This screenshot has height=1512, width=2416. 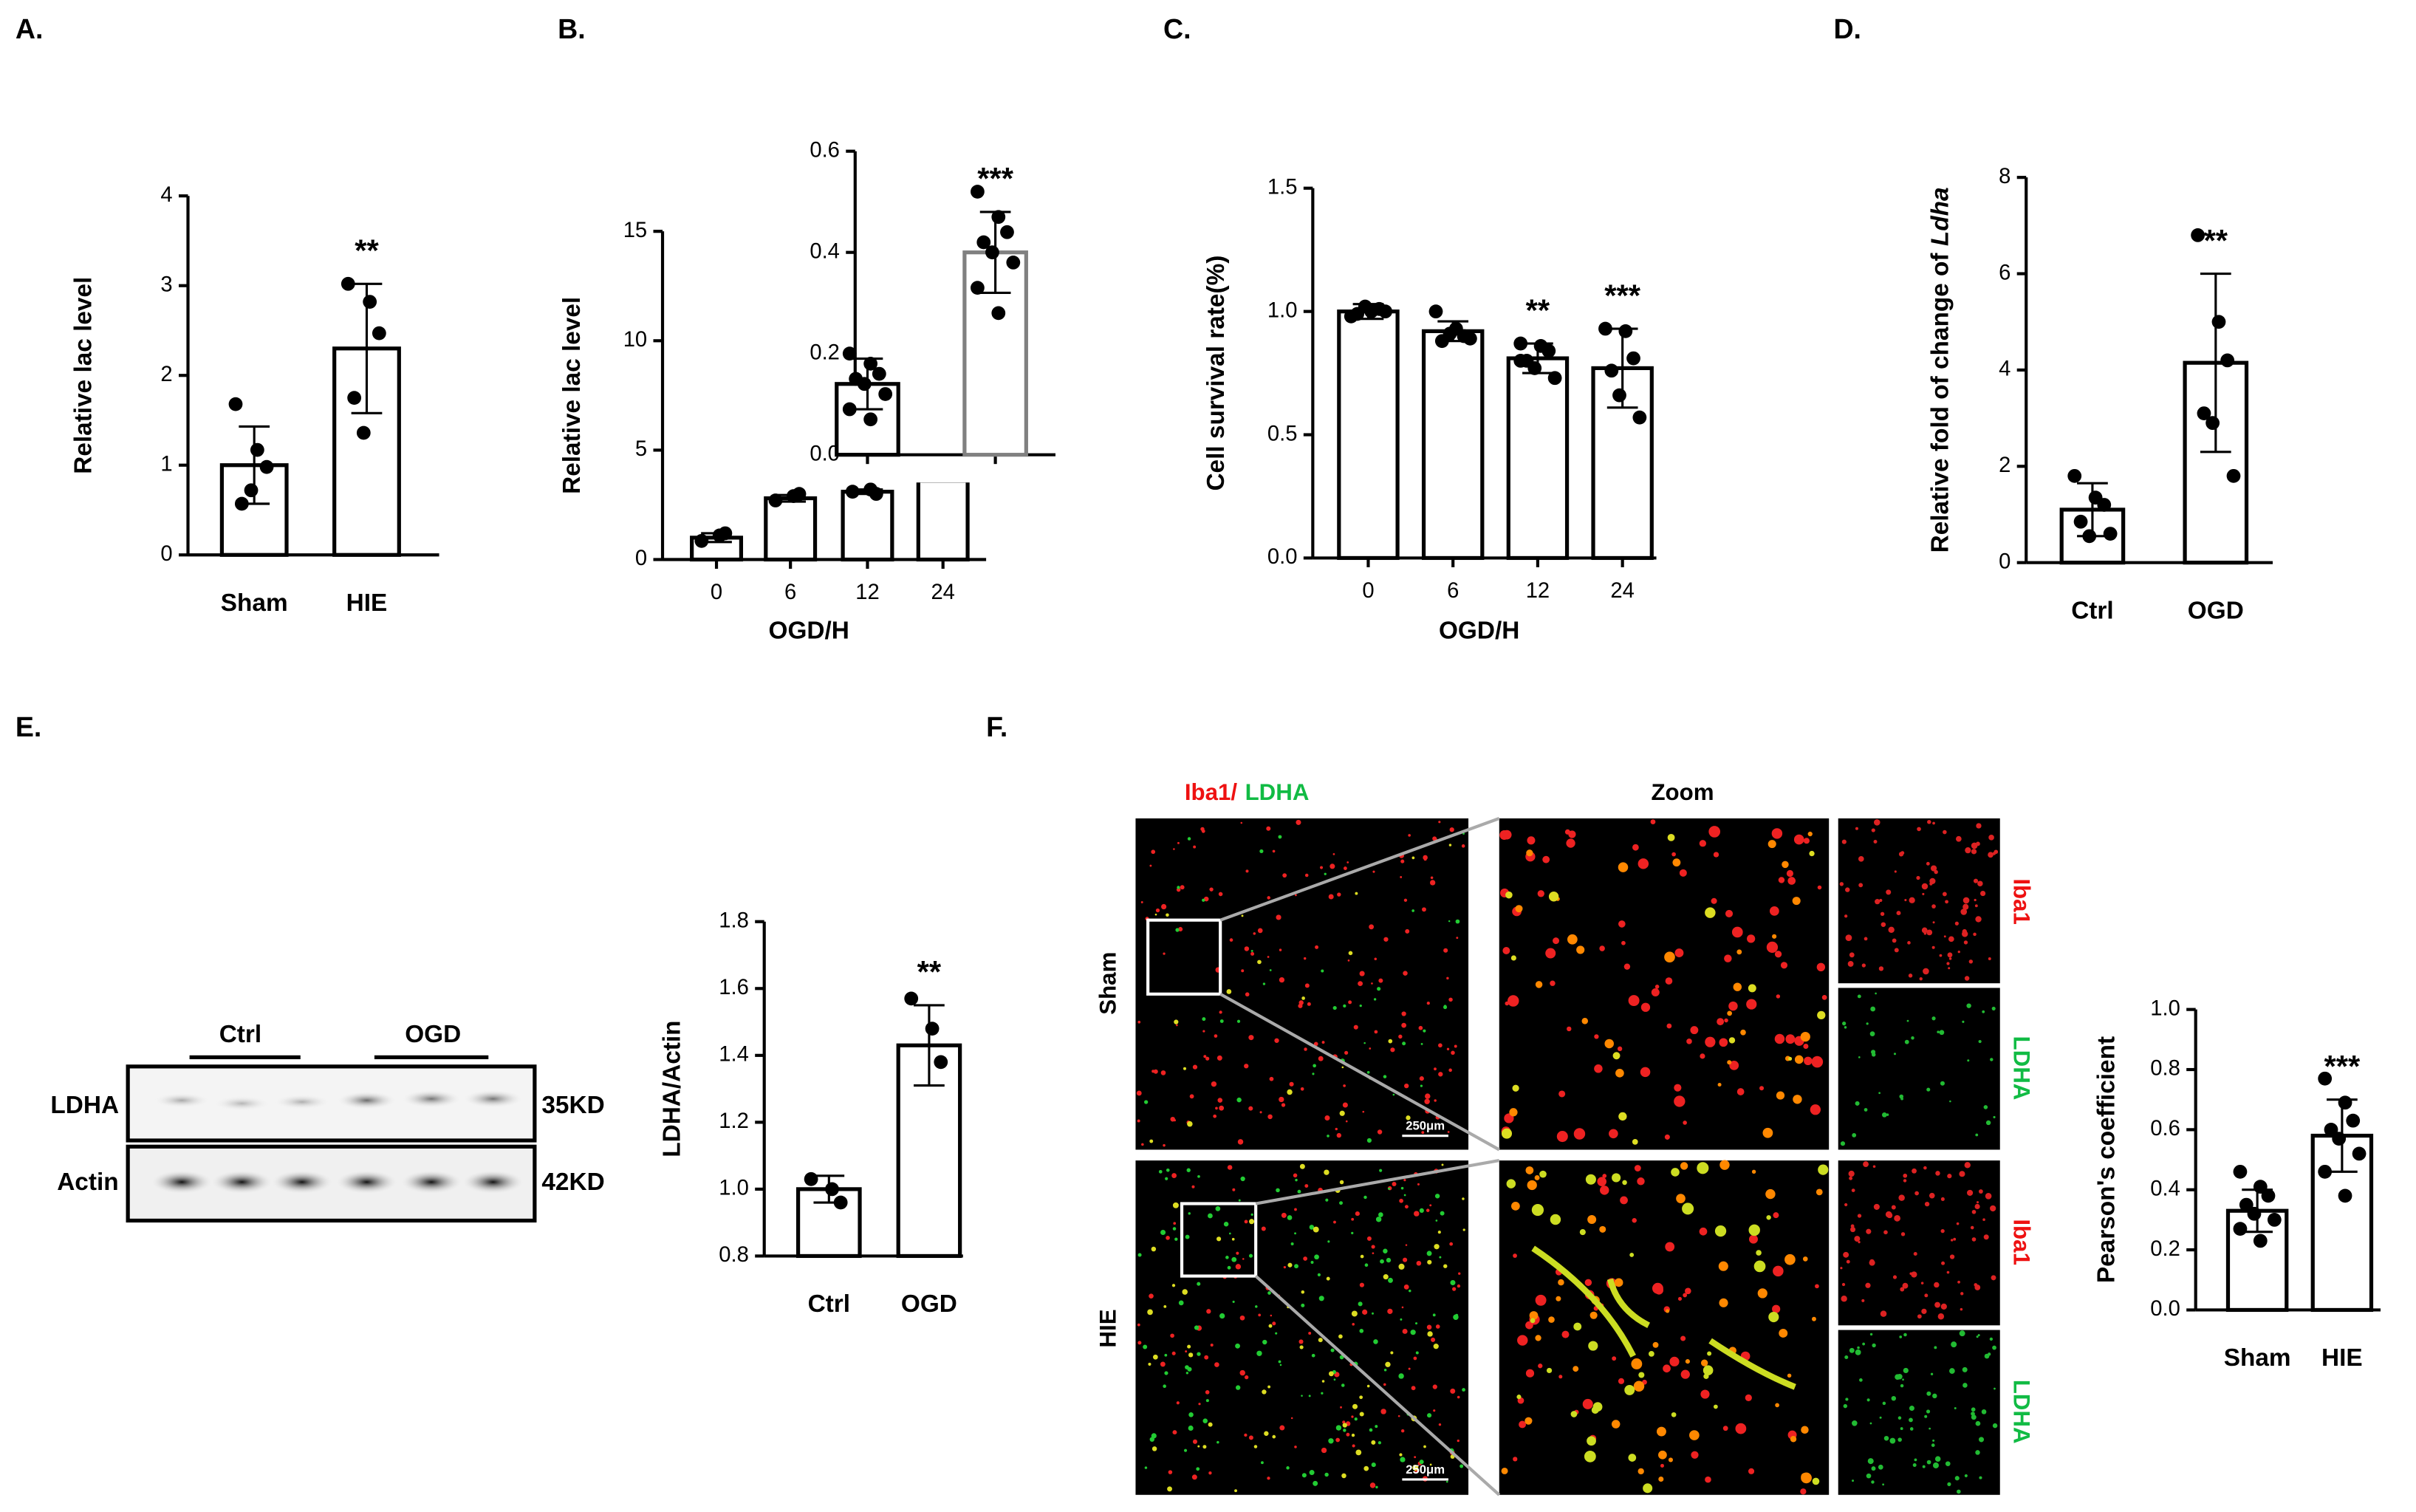 What do you see at coordinates (734, 1255) in the screenshot?
I see `y-tick-label: 0.8` at bounding box center [734, 1255].